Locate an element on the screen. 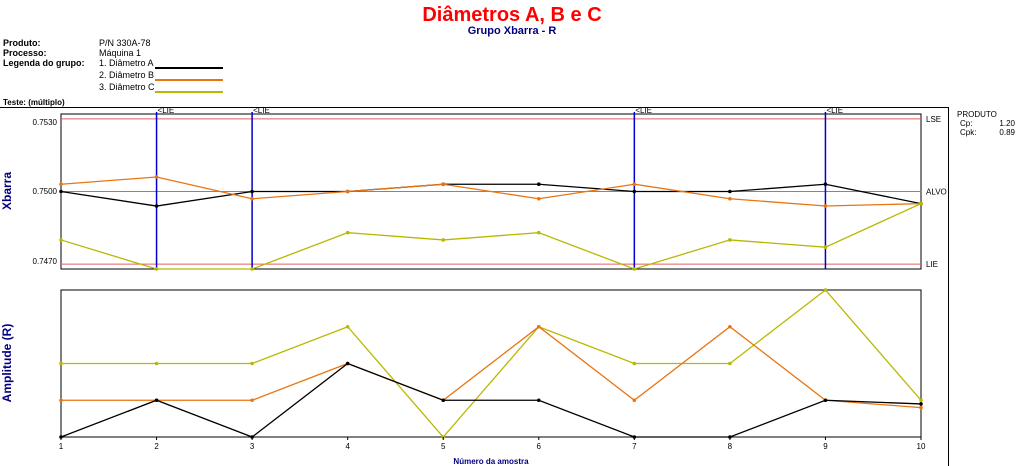  x-tick-label: 10 is located at coordinates (921, 446).